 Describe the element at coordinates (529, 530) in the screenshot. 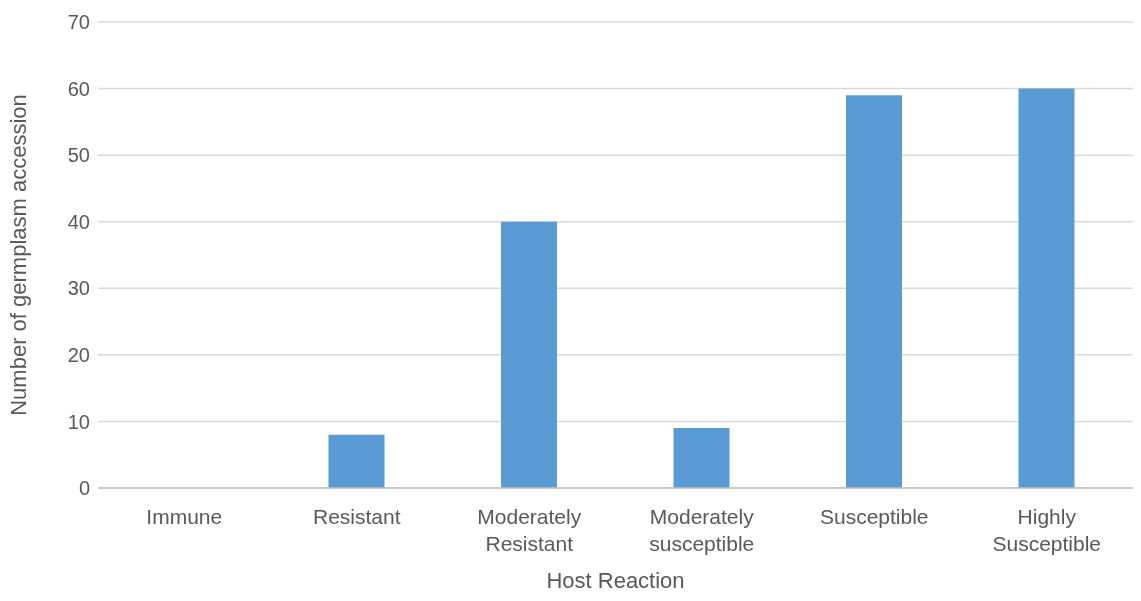

I see `x-tick-label: Moderately Resistant` at that location.